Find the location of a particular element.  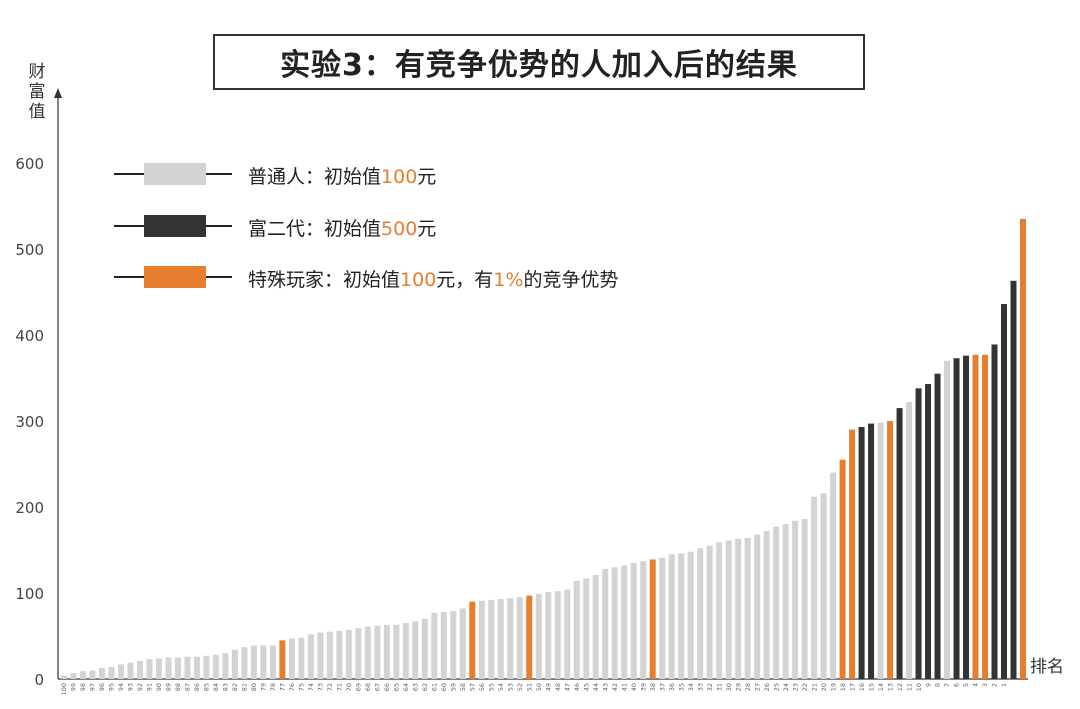

x-tick-label: 19 is located at coordinates (833, 687).